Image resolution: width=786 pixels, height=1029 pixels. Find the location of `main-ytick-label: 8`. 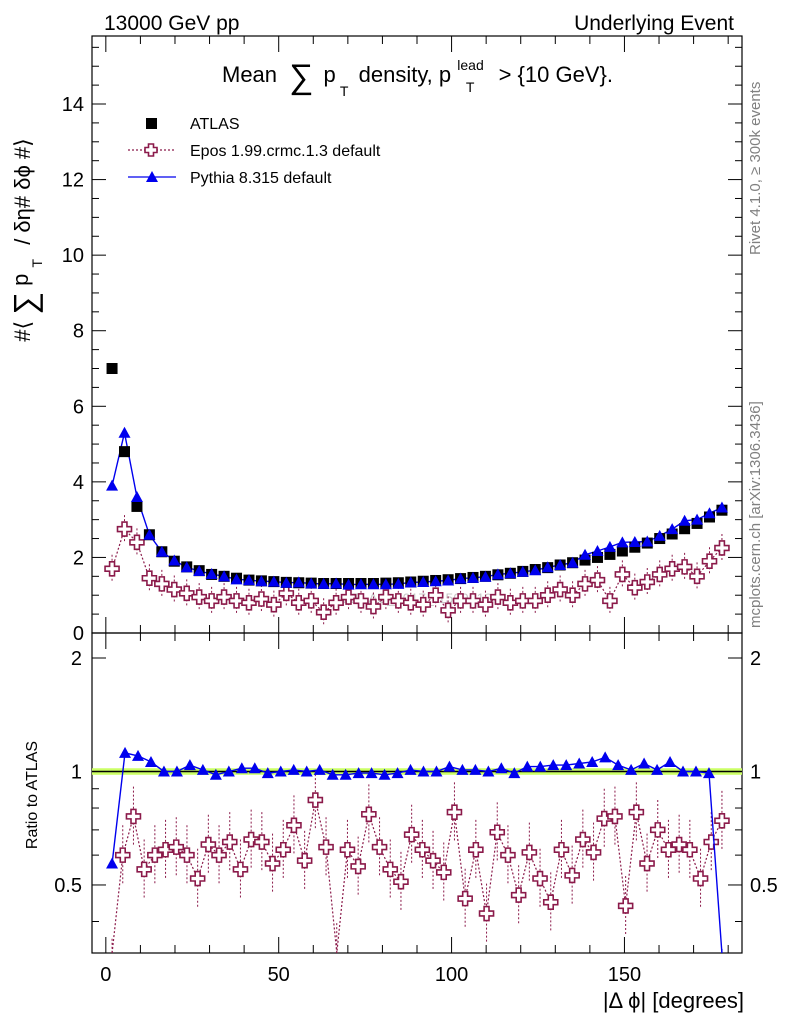

main-ytick-label: 8 is located at coordinates (78, 332).